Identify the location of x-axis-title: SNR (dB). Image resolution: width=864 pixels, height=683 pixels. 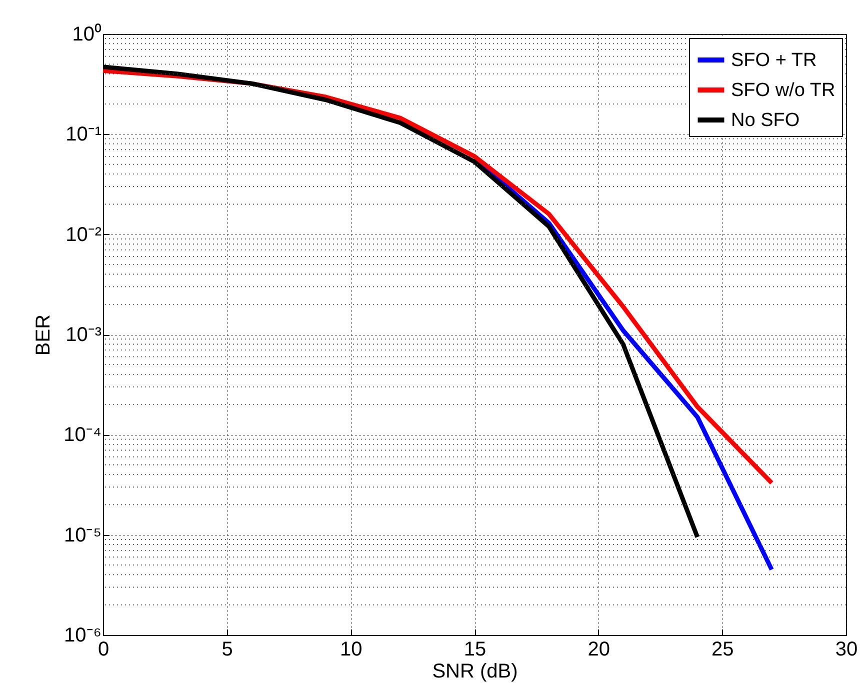
(475, 671).